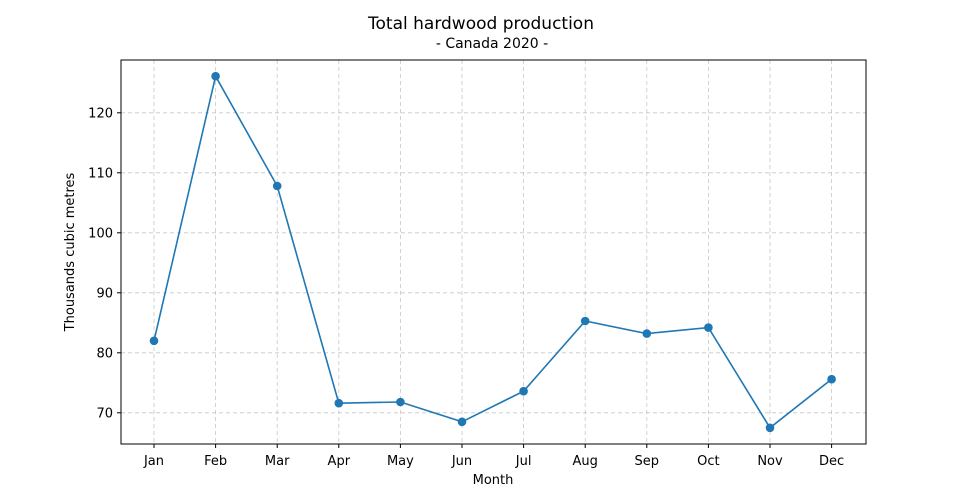 Image resolution: width=961 pixels, height=499 pixels. What do you see at coordinates (480, 24) in the screenshot?
I see `chart-title: Total hardwood production` at bounding box center [480, 24].